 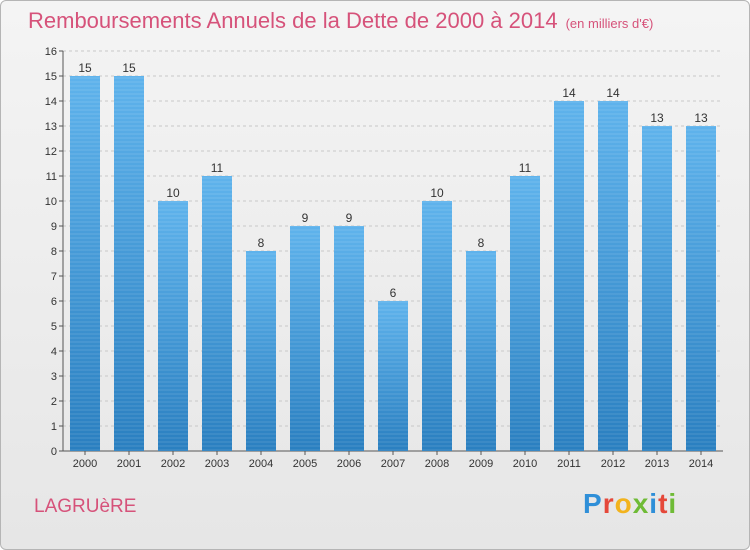 I want to click on x-tick-label: 2000, so click(x=85, y=464).